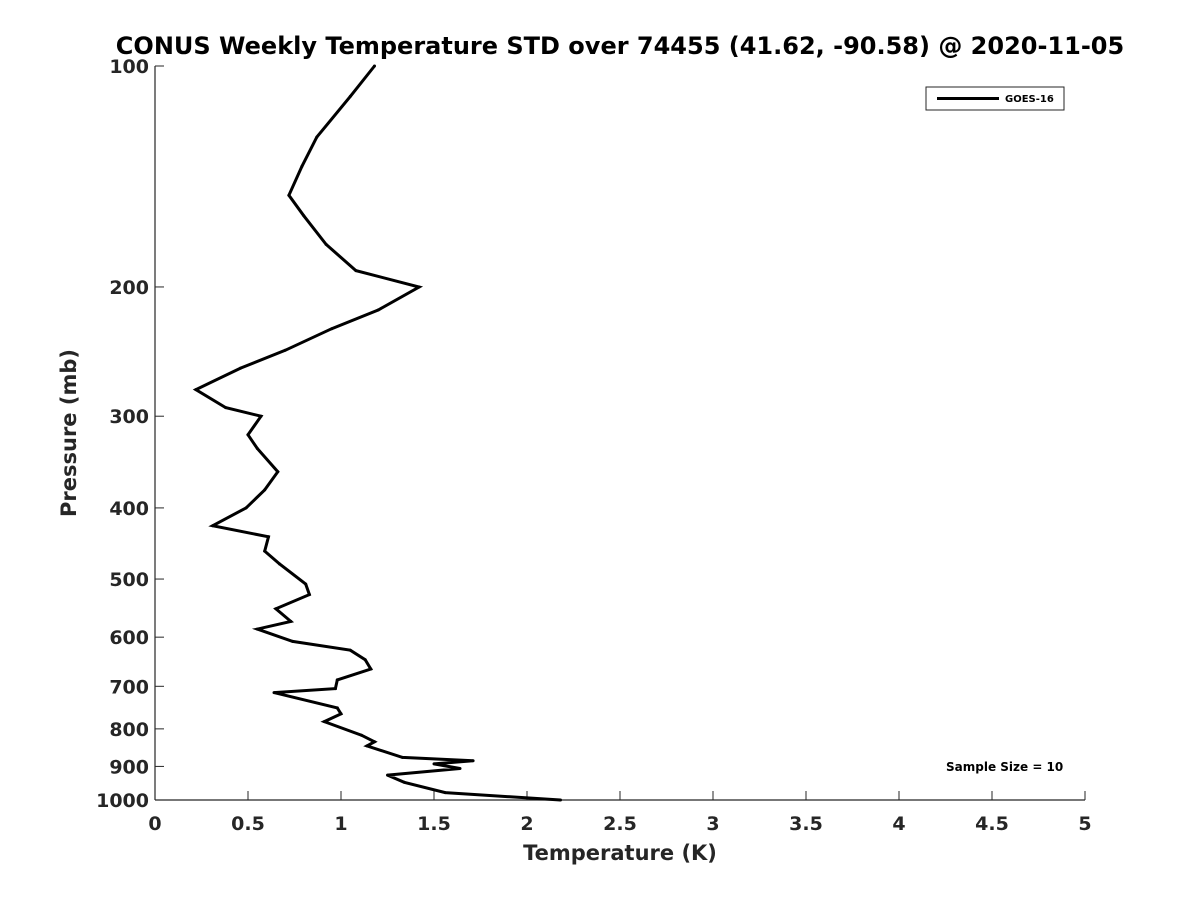 This screenshot has width=1200, height=900. What do you see at coordinates (1029, 99) in the screenshot?
I see `legend-label-goes-16: GOES-16` at bounding box center [1029, 99].